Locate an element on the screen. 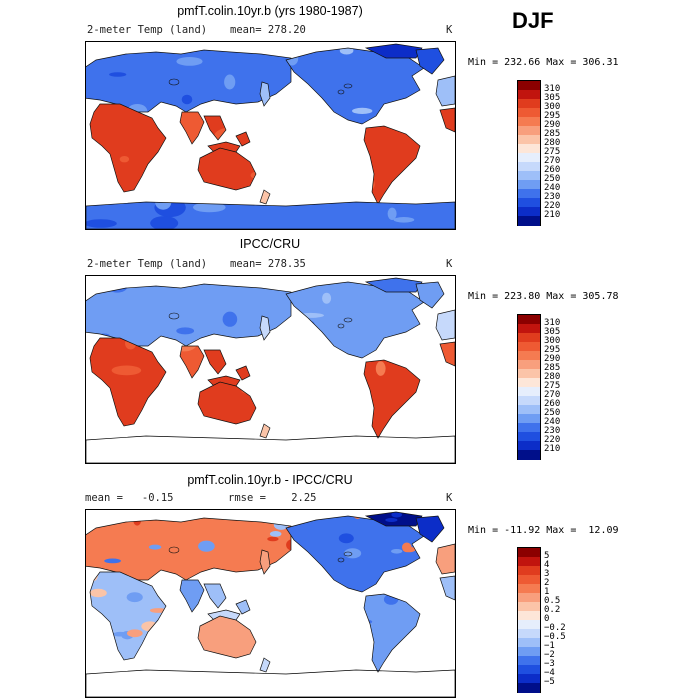 This screenshot has width=700, height=700. colorbar-tick-label: 0 is located at coordinates (547, 619).